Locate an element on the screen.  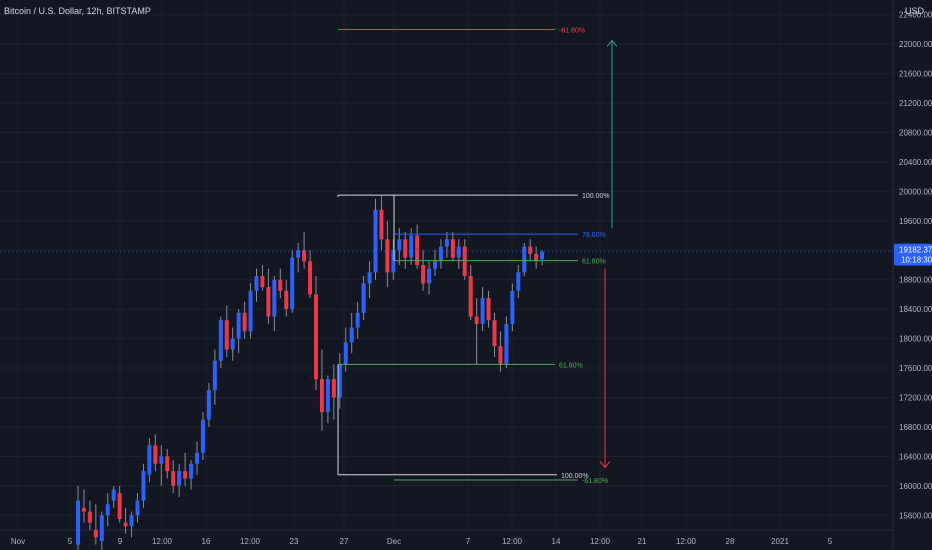
y-tick-label: 20400.00 is located at coordinates (915, 162).